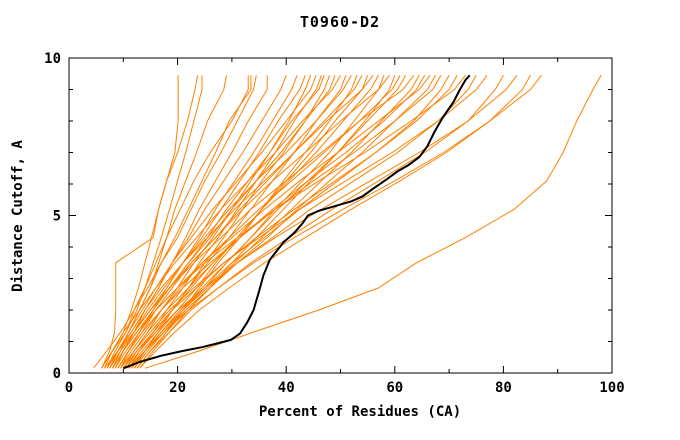 The image size is (680, 440). What do you see at coordinates (394, 388) in the screenshot?
I see `x-tick-label: 60` at bounding box center [394, 388].